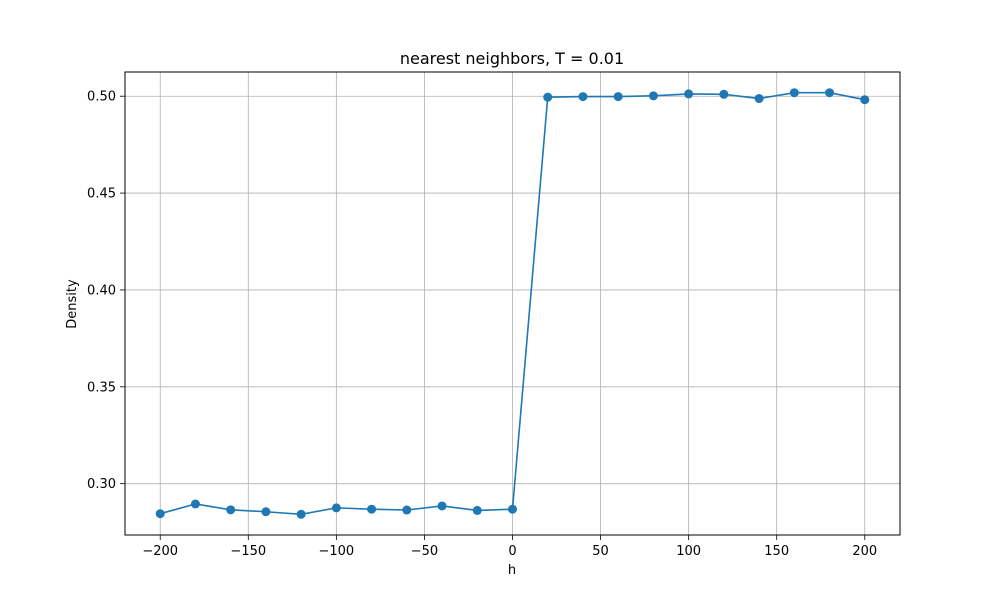 This screenshot has height=600, width=1000. Describe the element at coordinates (337, 551) in the screenshot. I see `x-tick-label: −100` at that location.